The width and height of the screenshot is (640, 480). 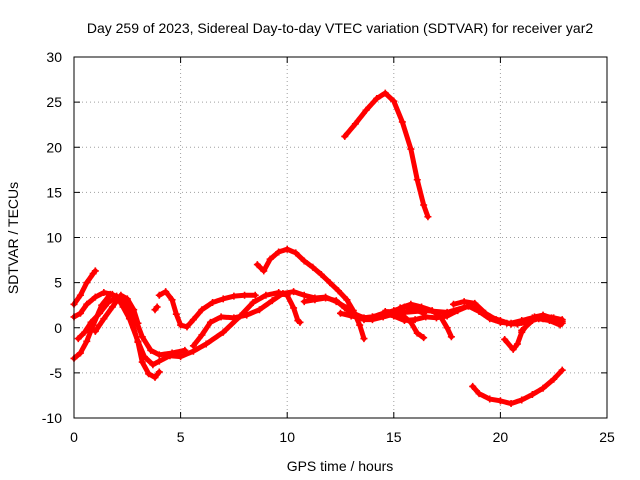 What do you see at coordinates (501, 437) in the screenshot?
I see `x-tick-label: 20` at bounding box center [501, 437].